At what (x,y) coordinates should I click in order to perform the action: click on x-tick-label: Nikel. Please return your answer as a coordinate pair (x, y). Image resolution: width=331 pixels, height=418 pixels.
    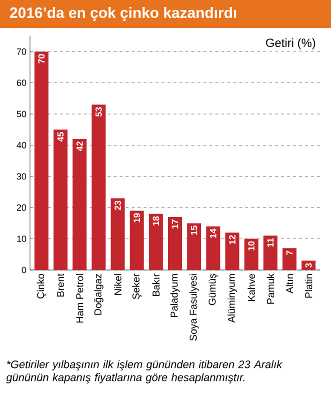
    Looking at the image, I should click on (118, 284).